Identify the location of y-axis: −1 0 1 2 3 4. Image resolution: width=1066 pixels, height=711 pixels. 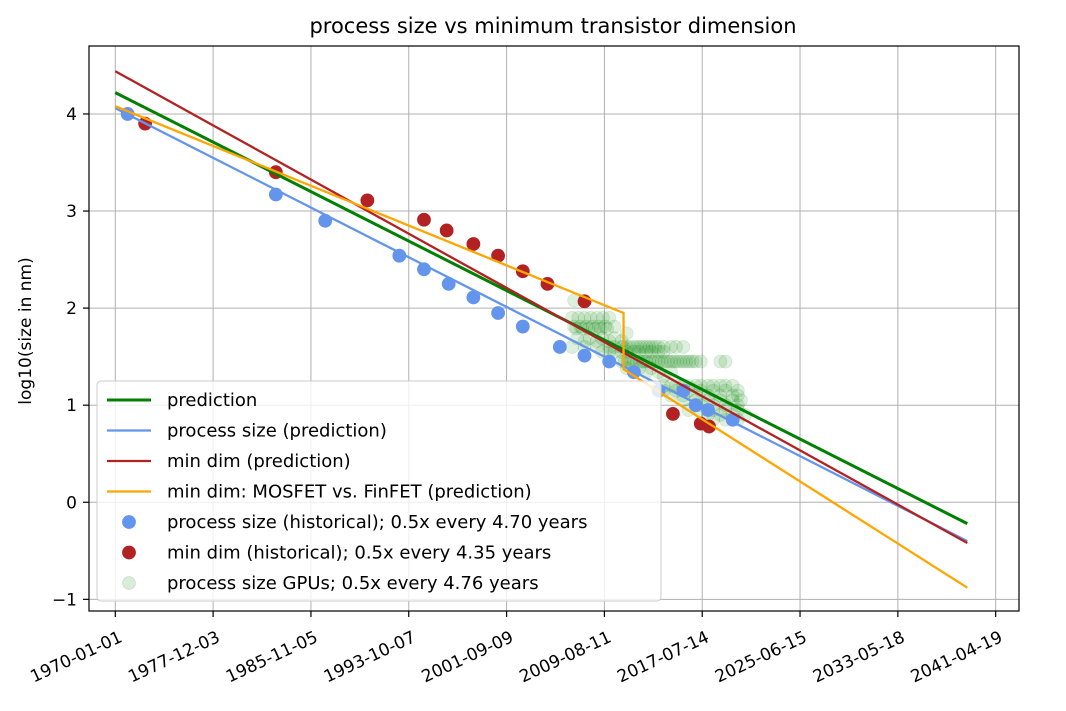
(70, 357).